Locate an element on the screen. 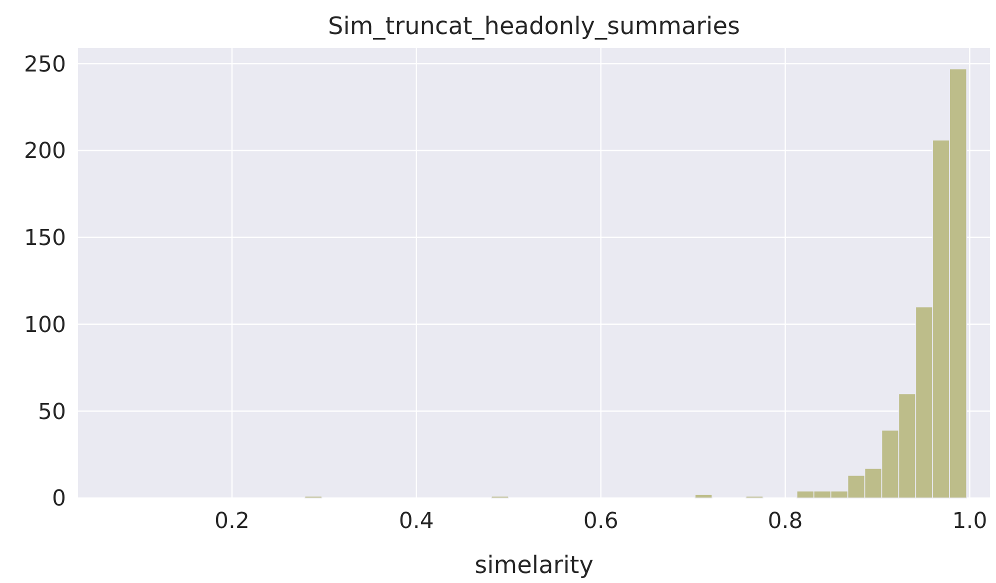  y-tick-label: 50 is located at coordinates (52, 412).